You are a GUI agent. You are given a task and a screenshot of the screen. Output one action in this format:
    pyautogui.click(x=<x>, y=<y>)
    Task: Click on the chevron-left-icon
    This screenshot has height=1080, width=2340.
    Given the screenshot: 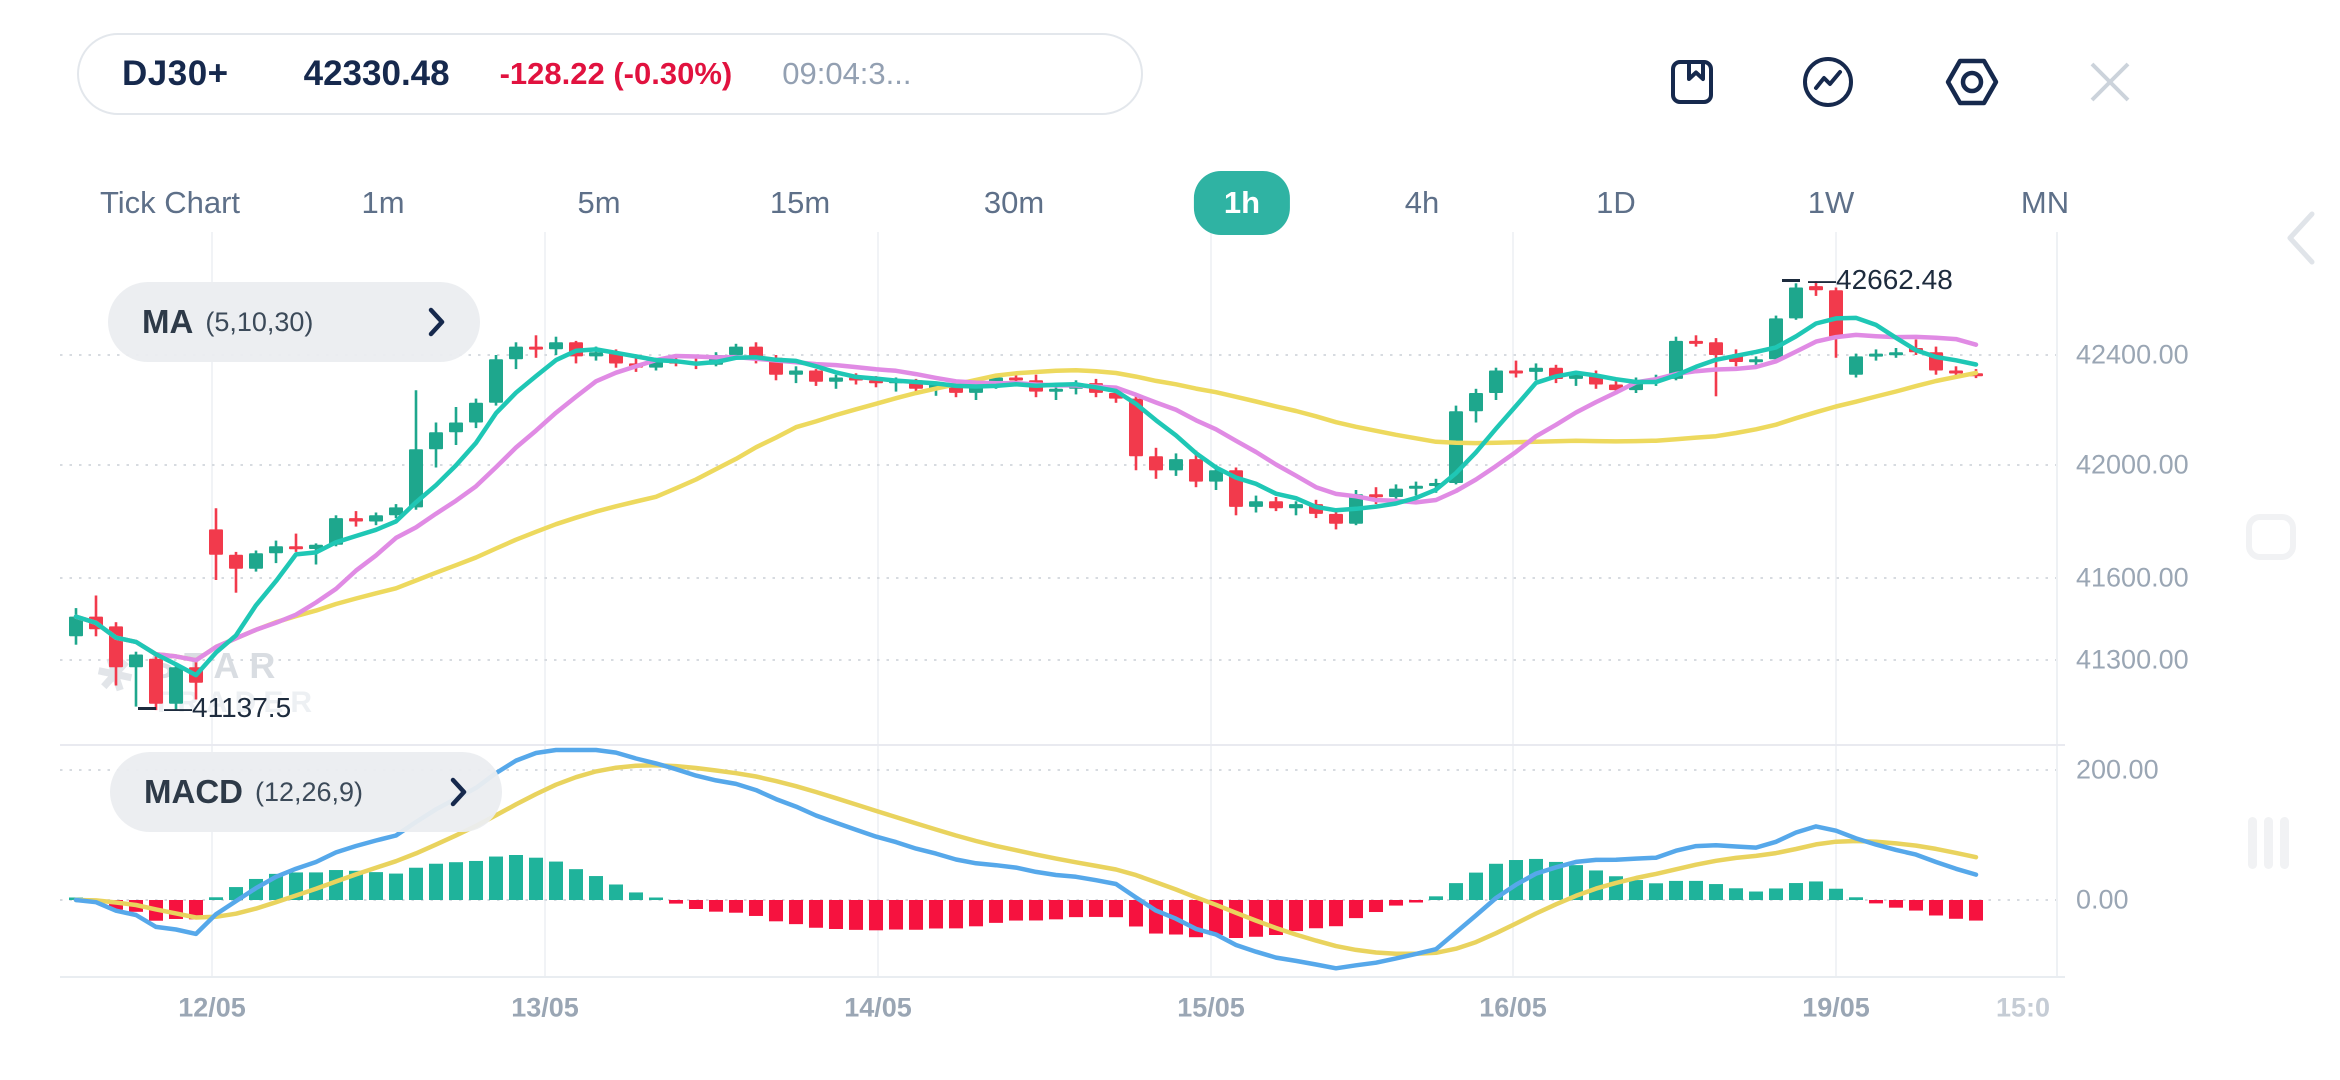 What is the action you would take?
    pyautogui.click(x=2301, y=238)
    